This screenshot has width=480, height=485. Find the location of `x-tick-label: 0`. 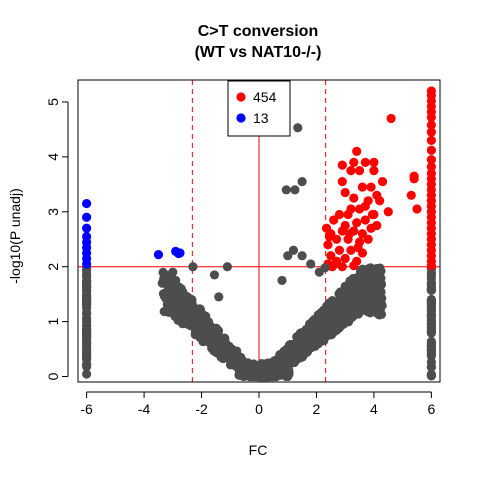

x-tick-label: 0 is located at coordinates (259, 409).